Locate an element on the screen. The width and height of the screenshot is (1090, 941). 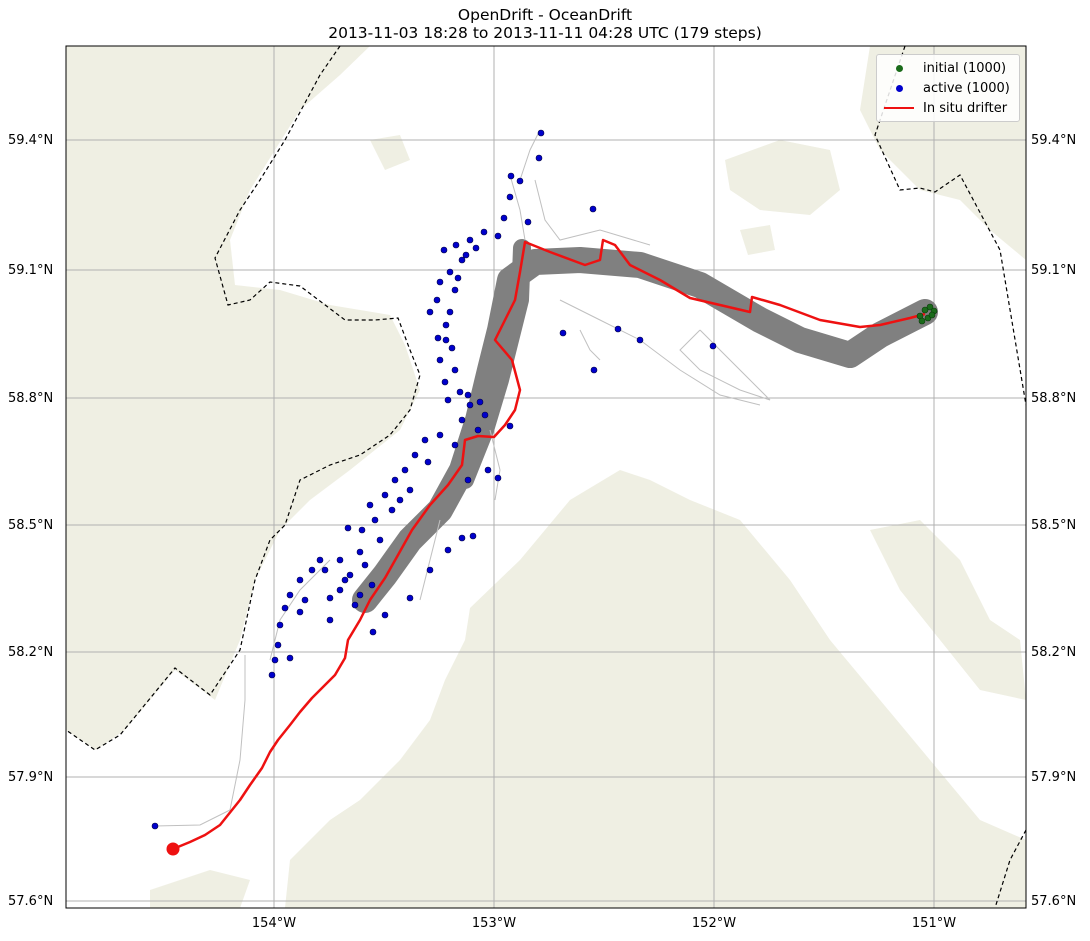
land-island-small-s is located at coordinates (200, 889).